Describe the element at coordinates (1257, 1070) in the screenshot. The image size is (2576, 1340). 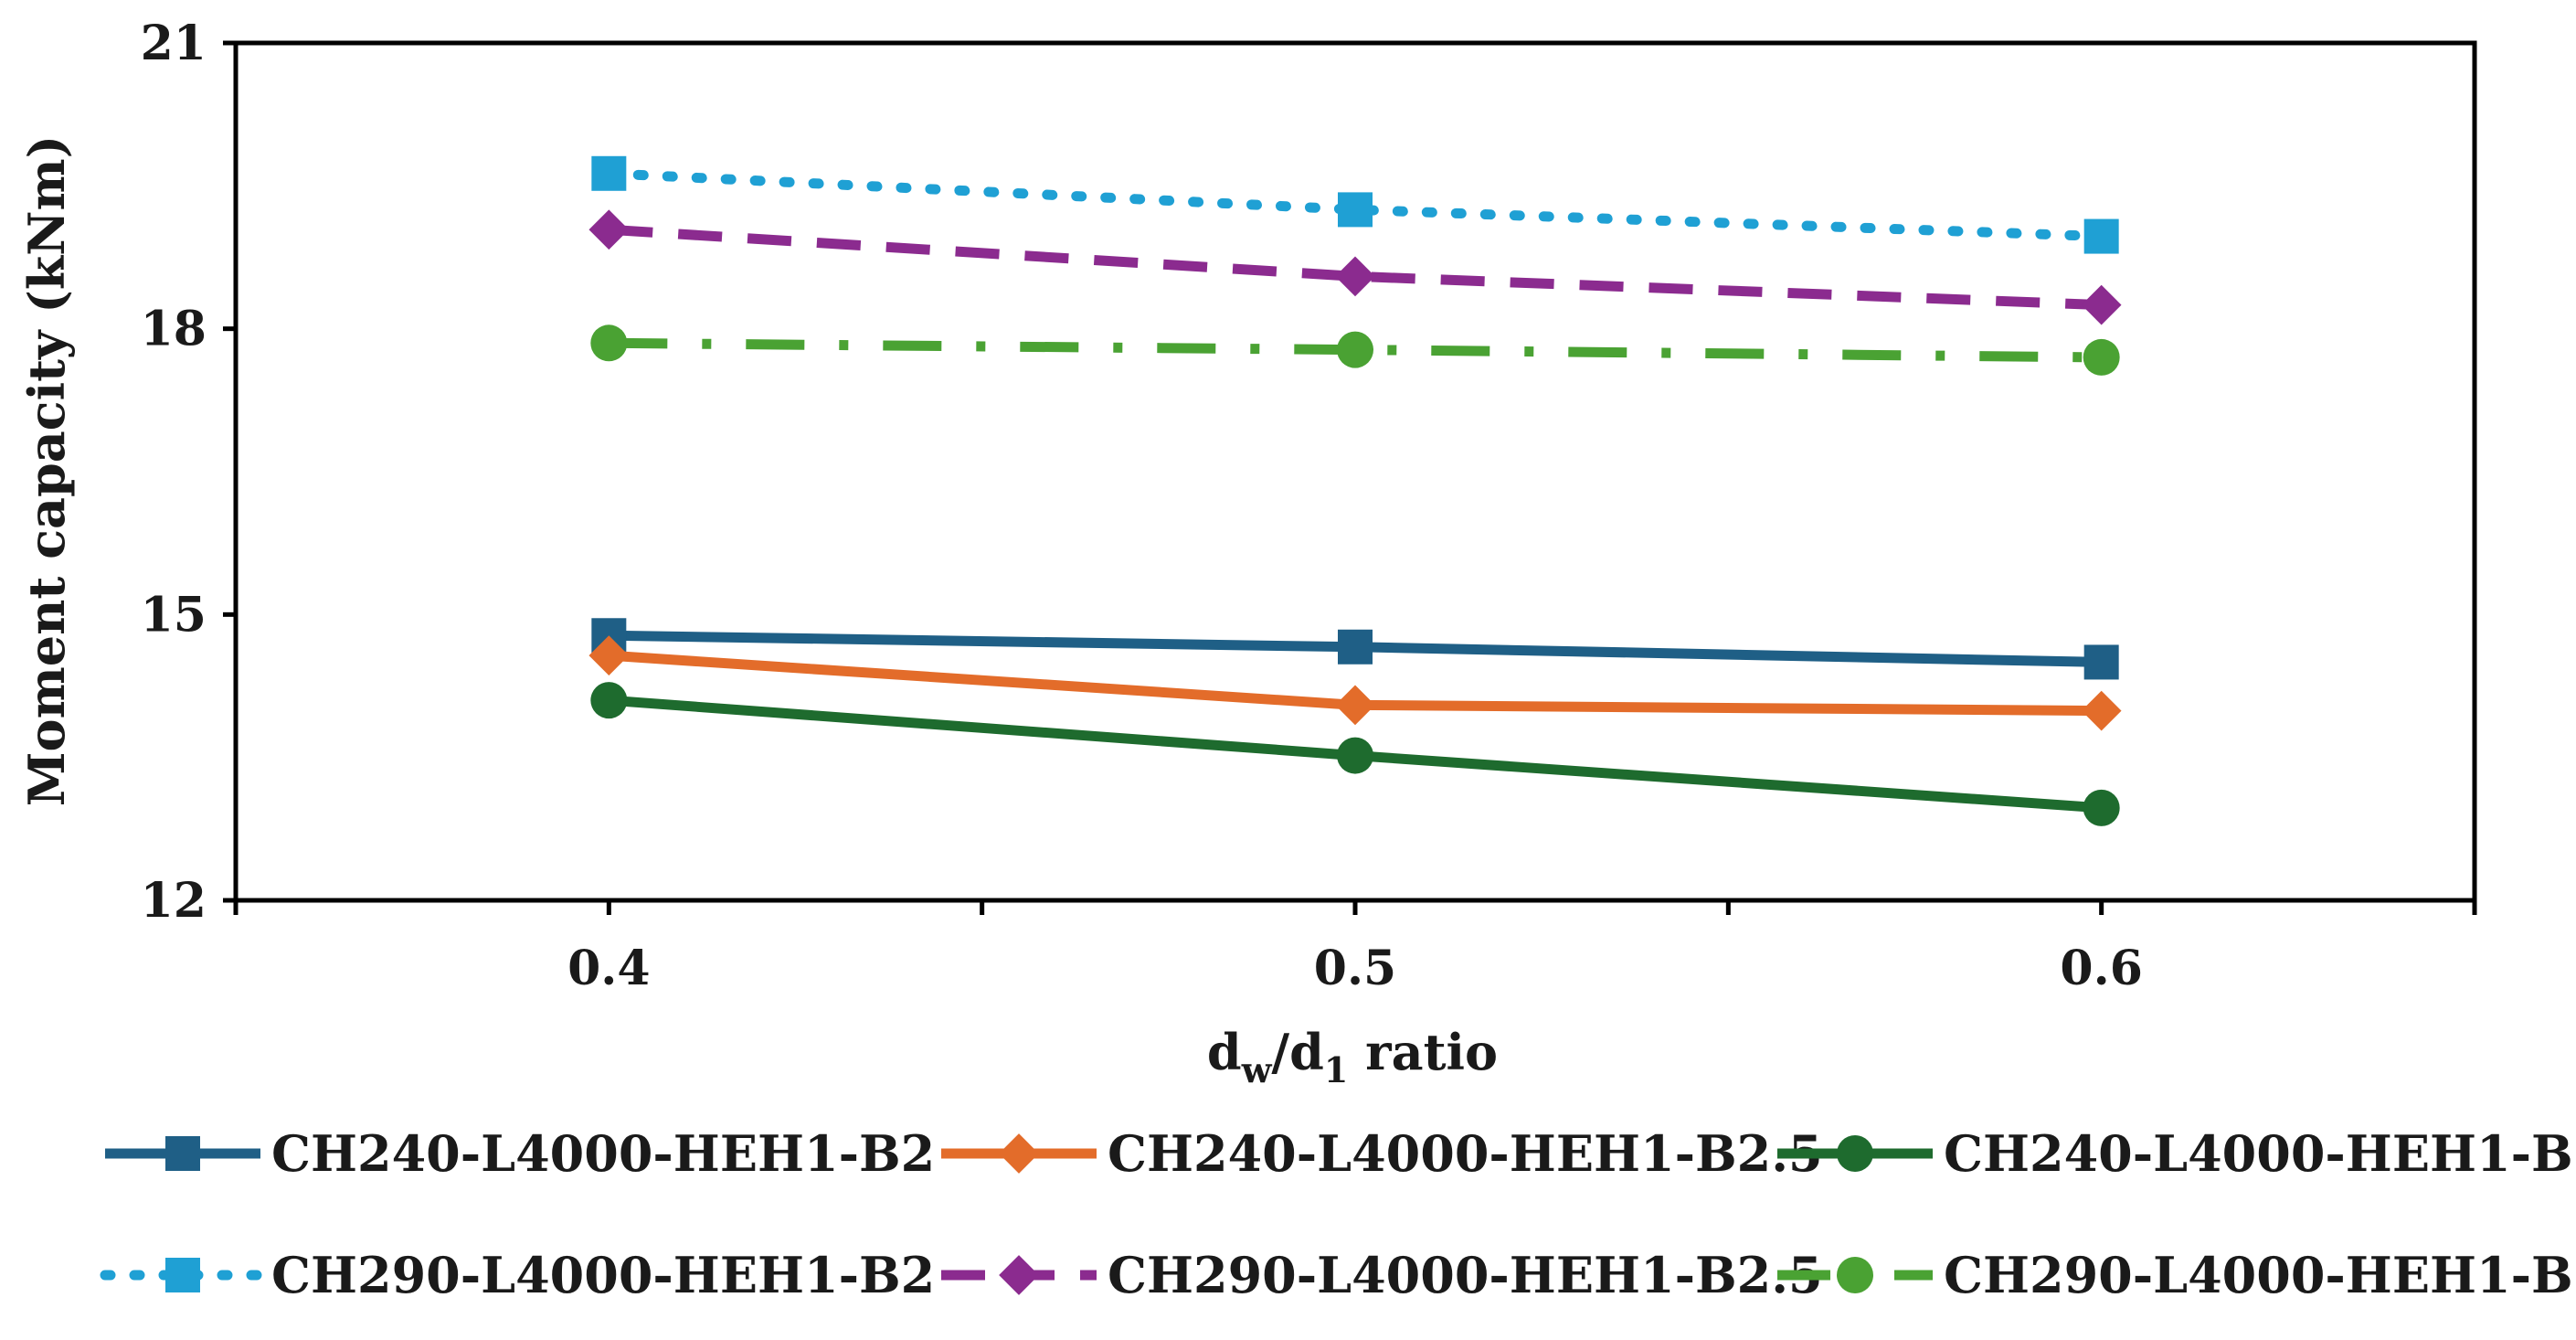
I see `x-title-subscript-w: w` at that location.